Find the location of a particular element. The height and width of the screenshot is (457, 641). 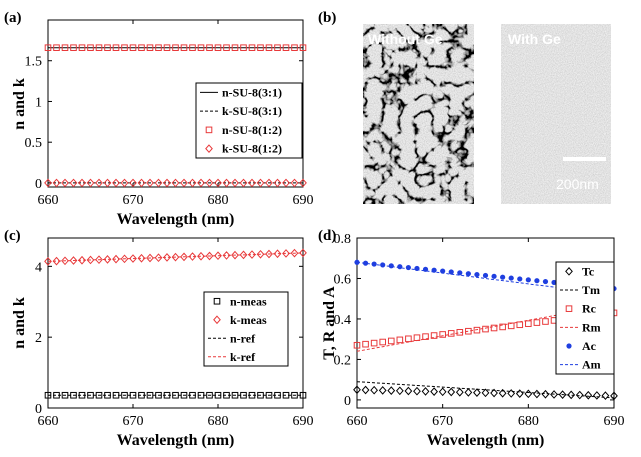

legend-label: n-ref is located at coordinates (243, 338).